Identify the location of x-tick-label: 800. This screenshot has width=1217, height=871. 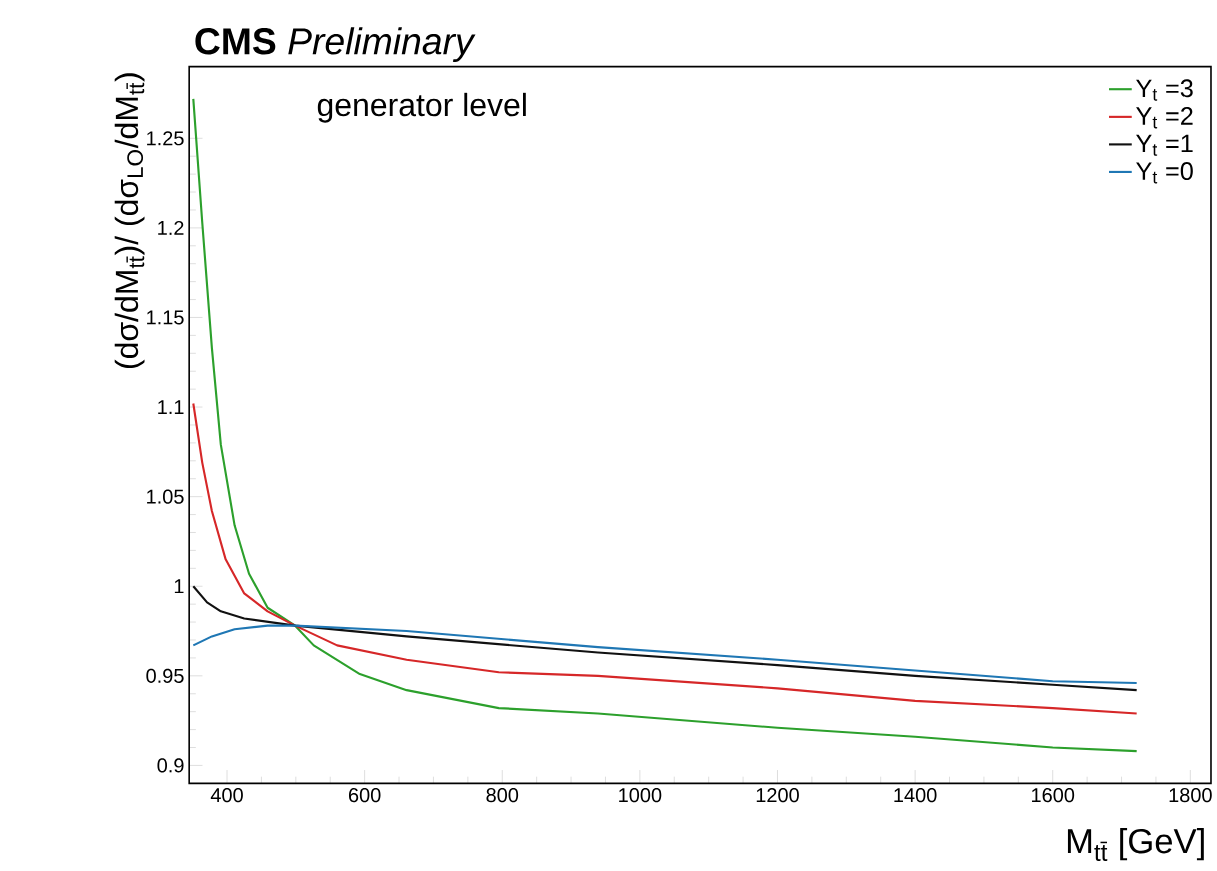
(502, 795).